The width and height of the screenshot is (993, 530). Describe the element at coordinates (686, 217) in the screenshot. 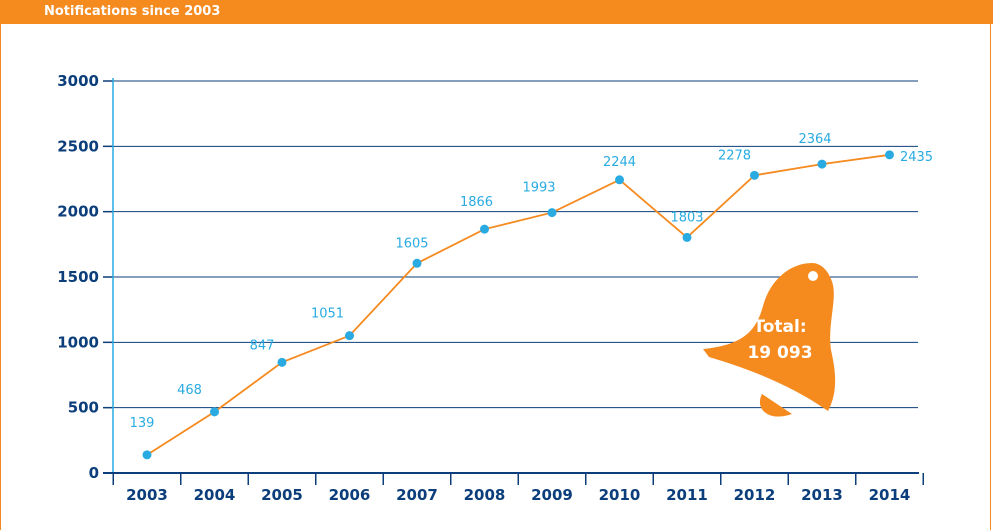

I see `data-label: 1803` at that location.